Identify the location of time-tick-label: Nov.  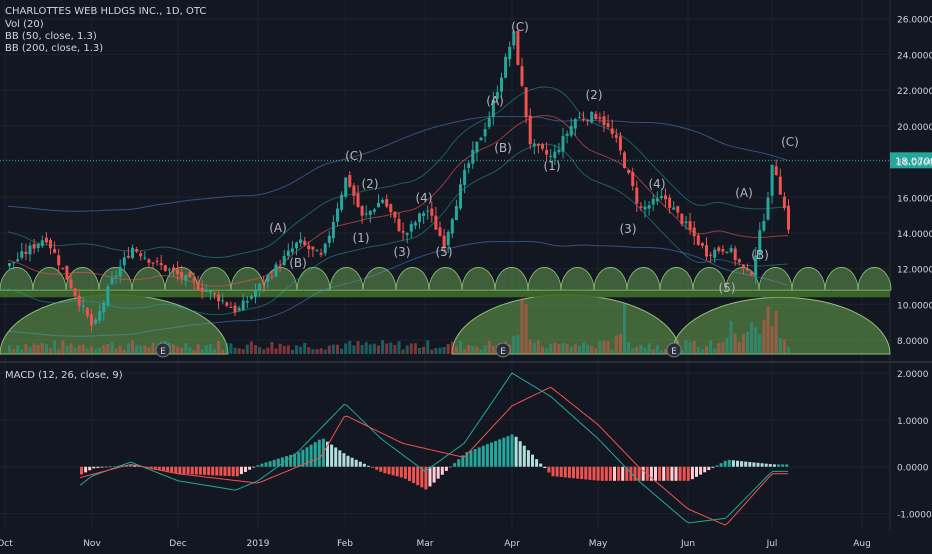
(92, 544).